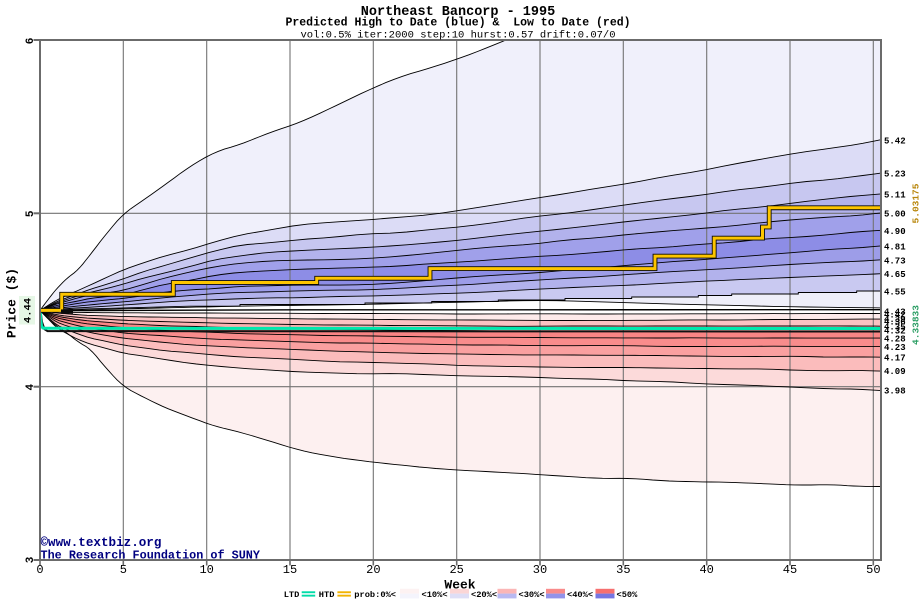 The height and width of the screenshot is (600, 920). What do you see at coordinates (540, 570) in the screenshot?
I see `svg-text: 30` at bounding box center [540, 570].